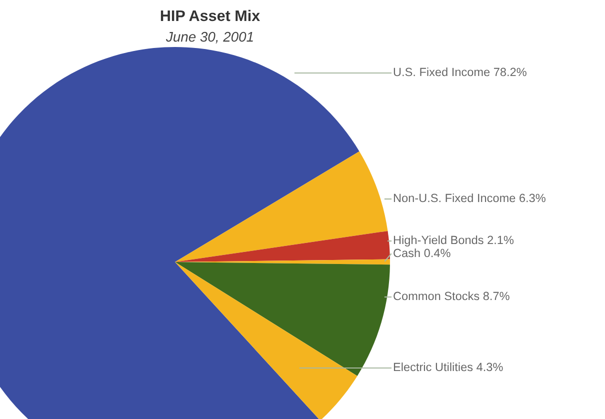 The width and height of the screenshot is (605, 419). I want to click on slice-label: Non-U.S. Fixed Income 6.3%, so click(470, 197).